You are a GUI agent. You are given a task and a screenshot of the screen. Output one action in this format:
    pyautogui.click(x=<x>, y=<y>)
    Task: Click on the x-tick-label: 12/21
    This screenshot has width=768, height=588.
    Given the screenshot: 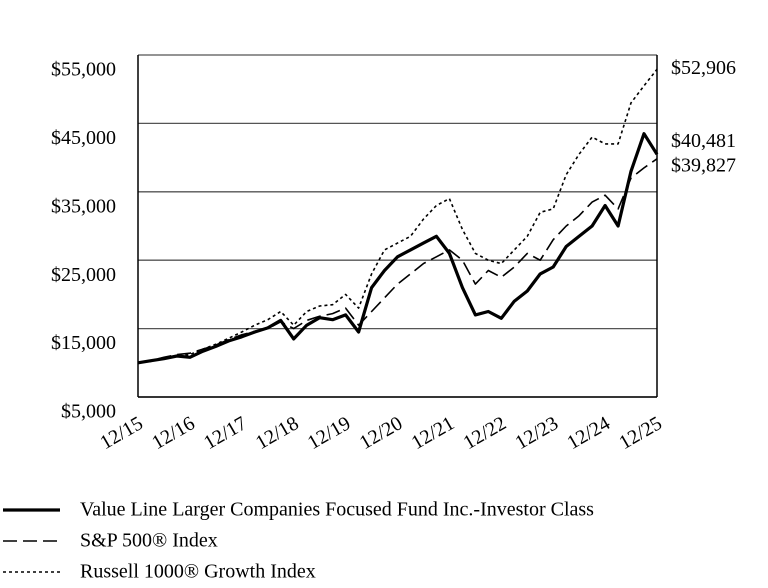 What is the action you would take?
    pyautogui.click(x=433, y=433)
    